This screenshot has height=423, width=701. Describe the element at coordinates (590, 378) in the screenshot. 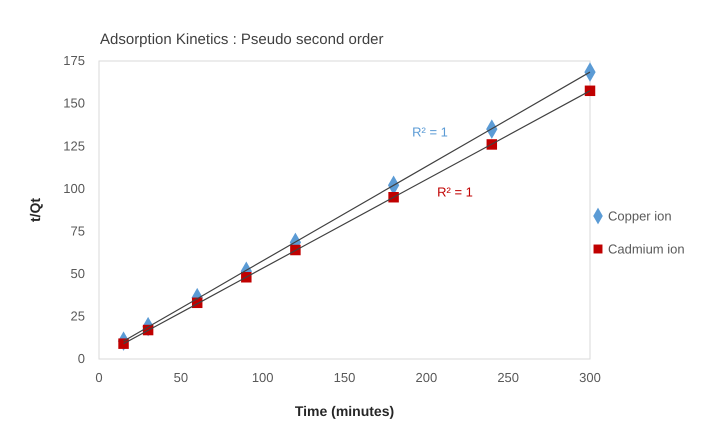

I see `x-tick-label: 300` at that location.